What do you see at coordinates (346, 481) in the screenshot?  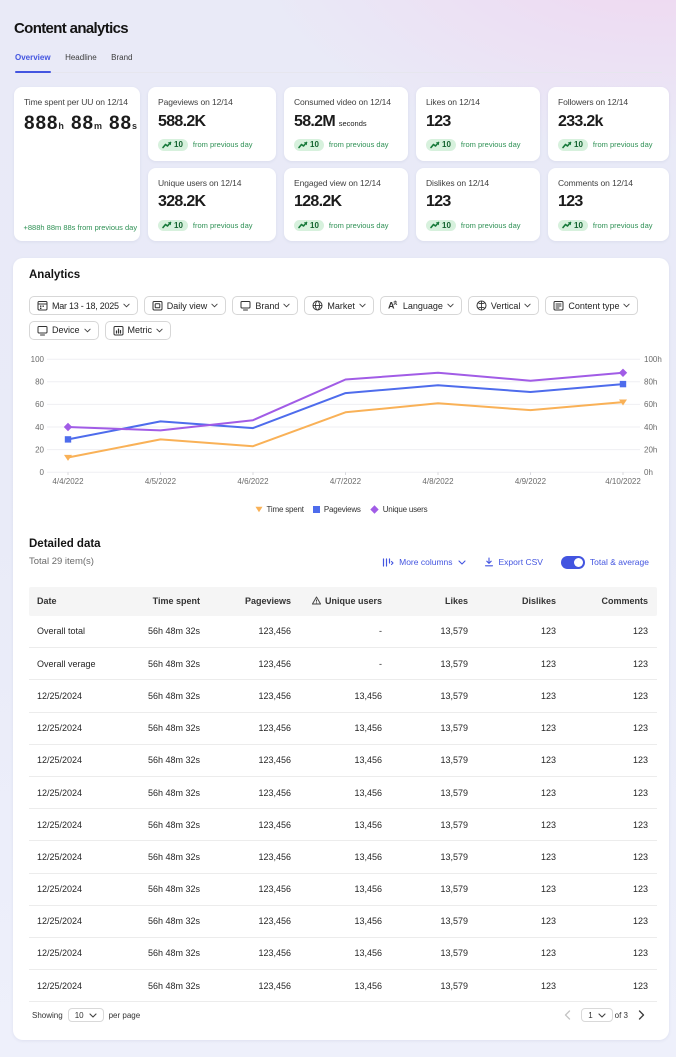 I see `svg-text: 4/7/2022` at bounding box center [346, 481].